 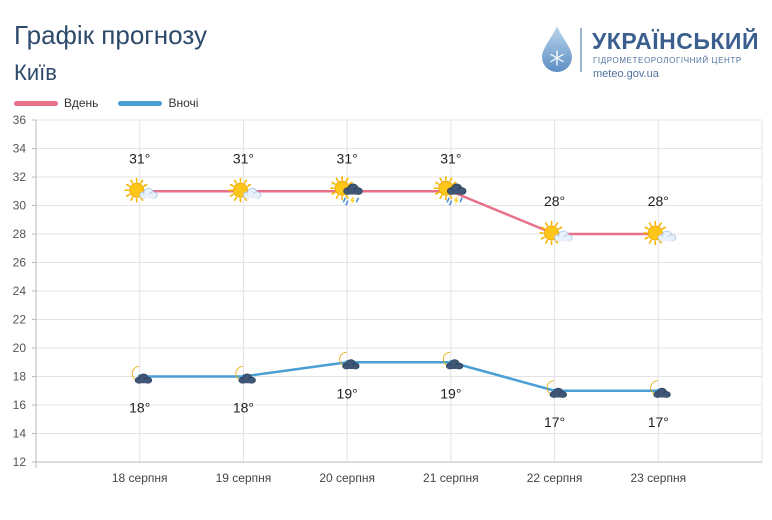 What do you see at coordinates (110, 35) in the screenshot?
I see `page-title: Графік прогнозу` at bounding box center [110, 35].